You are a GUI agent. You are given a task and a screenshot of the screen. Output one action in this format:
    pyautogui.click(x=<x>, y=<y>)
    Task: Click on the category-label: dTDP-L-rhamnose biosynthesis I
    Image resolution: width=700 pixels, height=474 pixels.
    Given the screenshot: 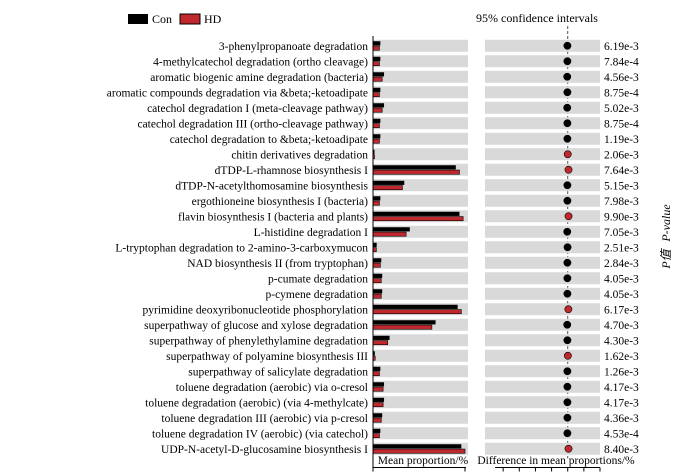 What is the action you would take?
    pyautogui.click(x=291, y=171)
    